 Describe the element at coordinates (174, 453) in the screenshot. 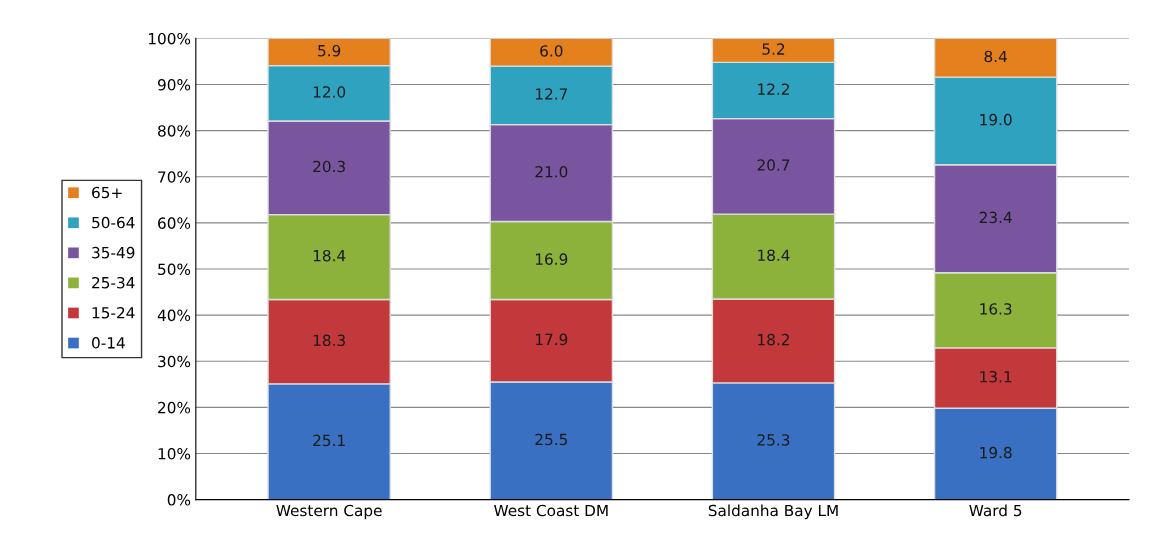

I see `y-tick-label: 10%` at that location.